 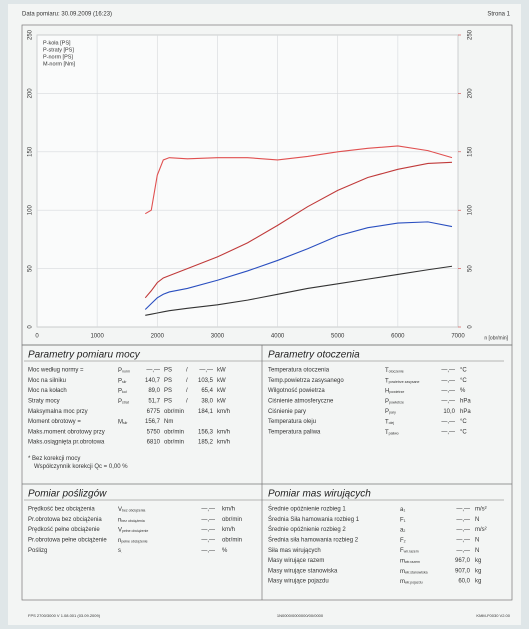 I want to click on row-label: Moment obrotowy =, so click(x=54, y=422).